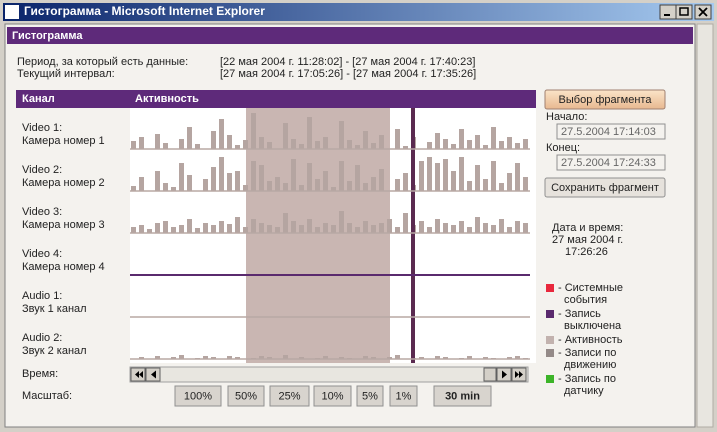  Describe the element at coordinates (413, 235) in the screenshot. I see `time-cursor` at that location.